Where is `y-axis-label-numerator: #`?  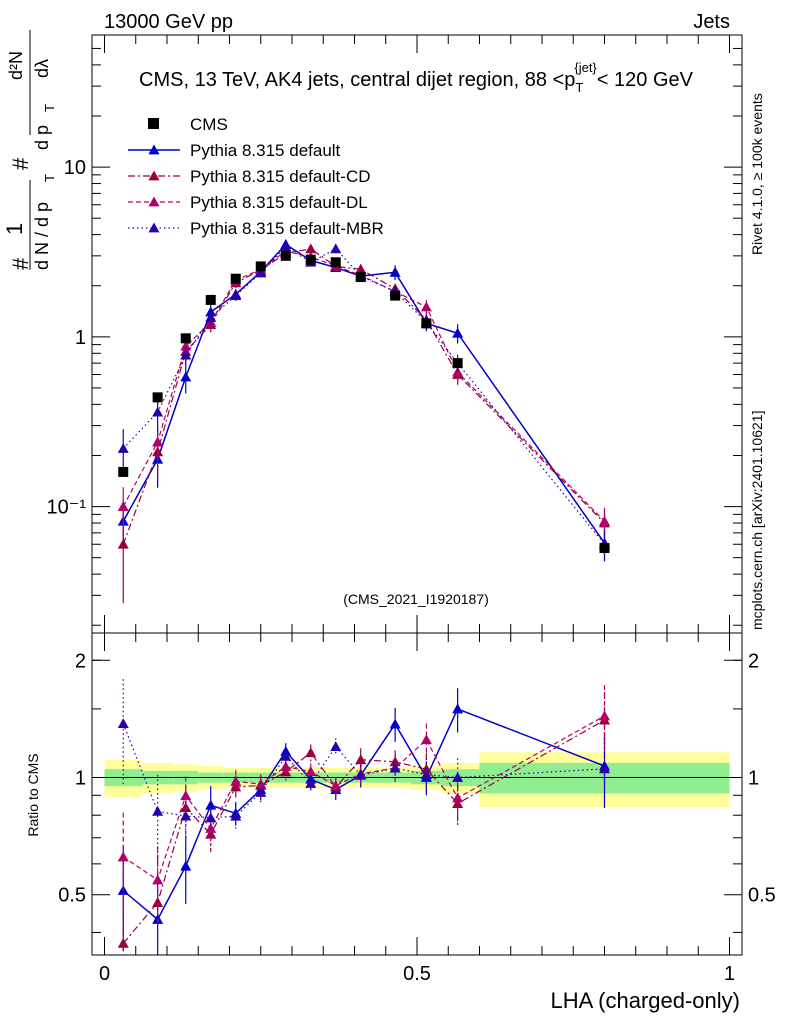
y-axis-label-numerator: # is located at coordinates (20, 263).